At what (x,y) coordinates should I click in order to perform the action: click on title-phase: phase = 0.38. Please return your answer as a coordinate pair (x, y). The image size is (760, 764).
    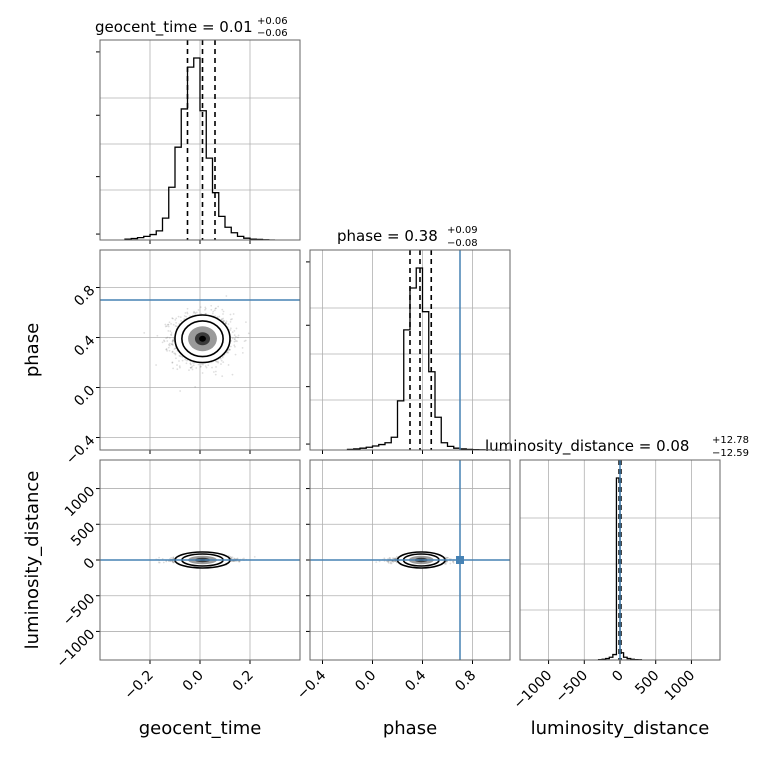
    Looking at the image, I should click on (387, 236).